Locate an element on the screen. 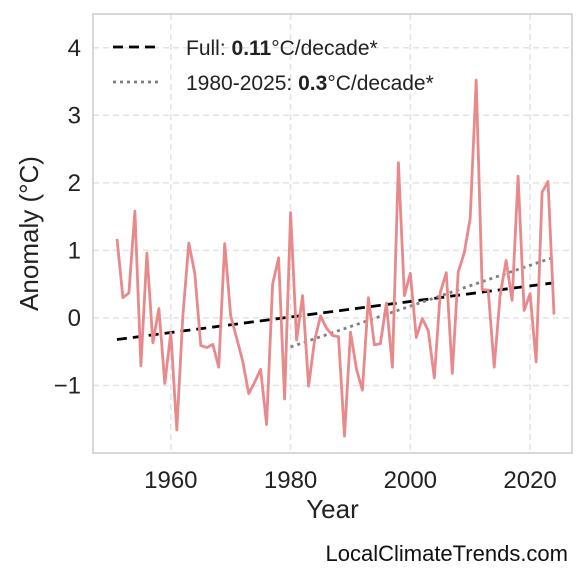 The image size is (585, 580). x-tick-label: 1960 is located at coordinates (170, 480).